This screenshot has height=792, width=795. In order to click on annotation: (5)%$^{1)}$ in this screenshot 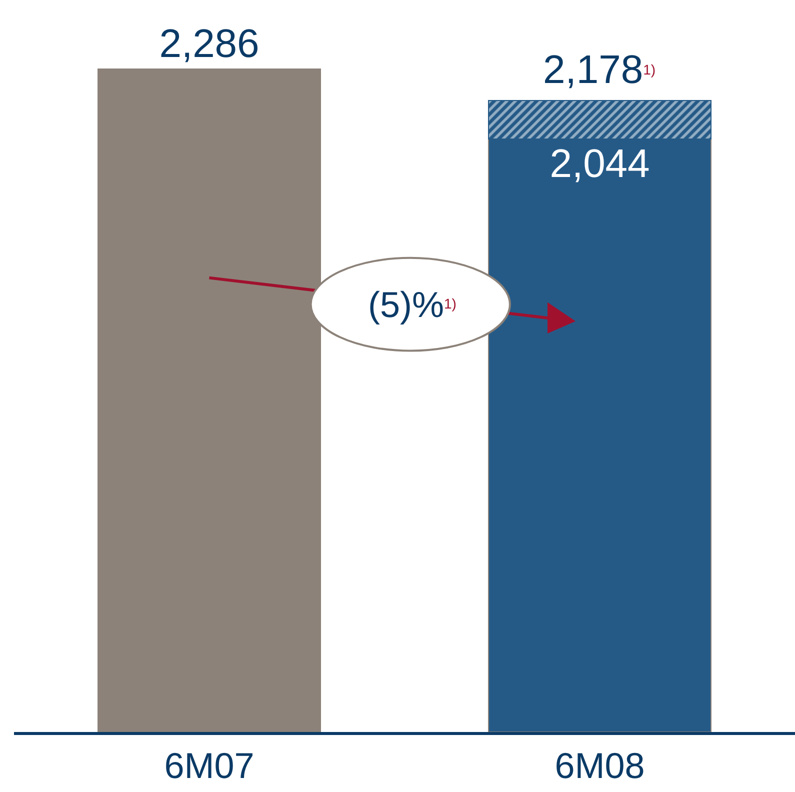, I will do `click(412, 304)`.